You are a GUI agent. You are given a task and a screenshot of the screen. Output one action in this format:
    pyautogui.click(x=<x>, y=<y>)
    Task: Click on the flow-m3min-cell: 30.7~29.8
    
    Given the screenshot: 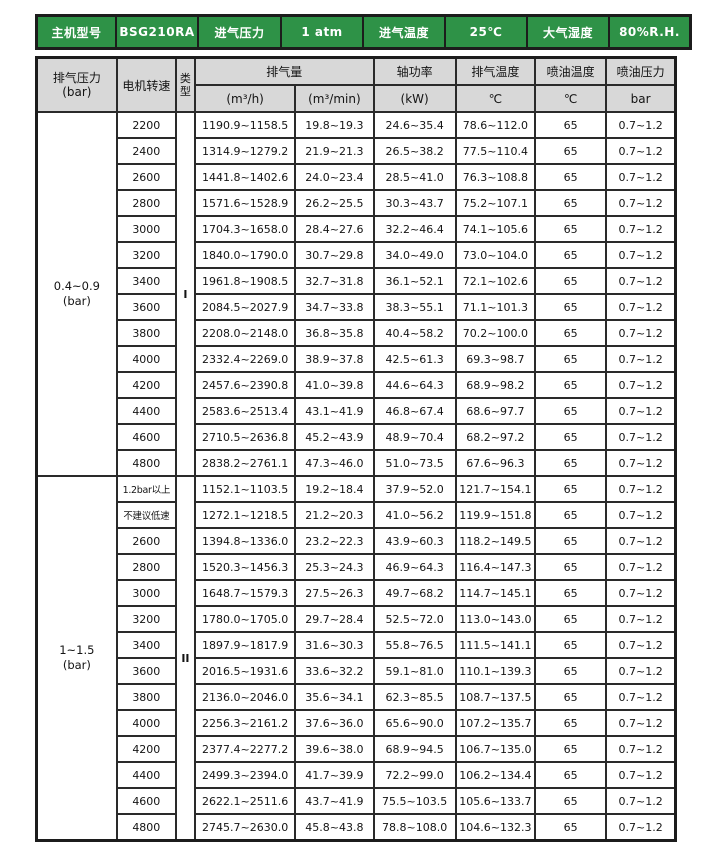 What is the action you would take?
    pyautogui.click(x=334, y=255)
    